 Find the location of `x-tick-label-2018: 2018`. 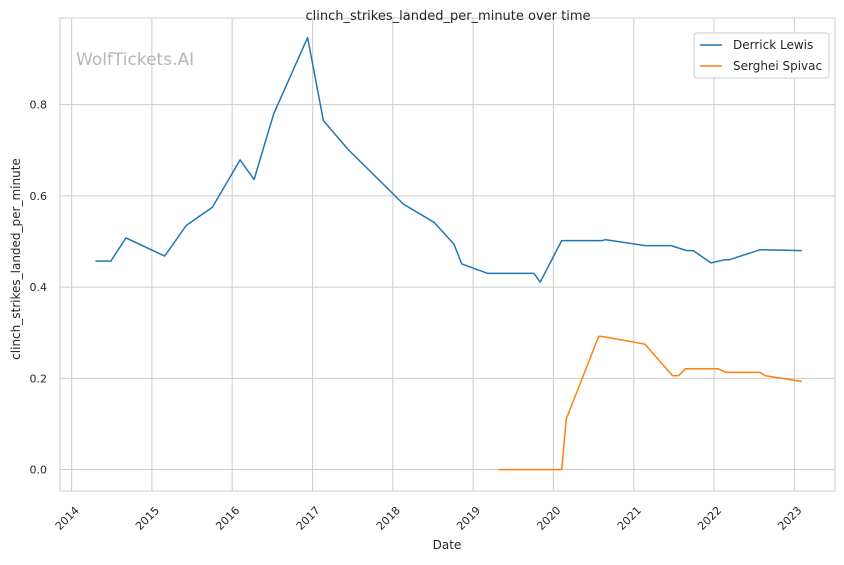

x-tick-label-2018: 2018 is located at coordinates (388, 518).